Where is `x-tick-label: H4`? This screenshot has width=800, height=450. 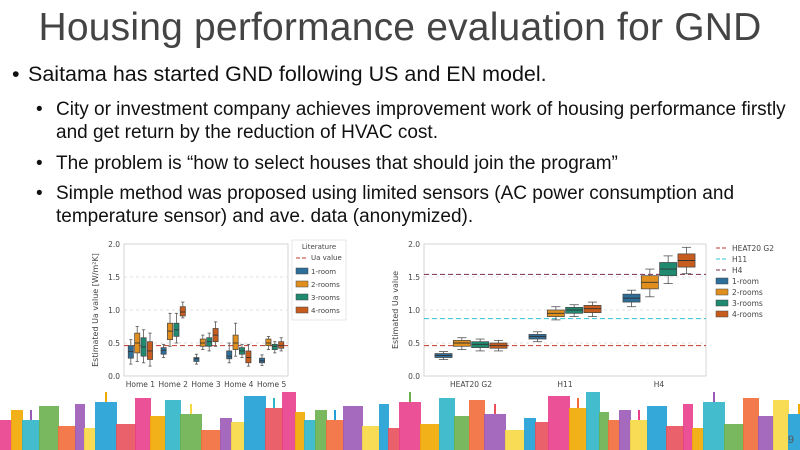
x-tick-label: H4 is located at coordinates (659, 384).